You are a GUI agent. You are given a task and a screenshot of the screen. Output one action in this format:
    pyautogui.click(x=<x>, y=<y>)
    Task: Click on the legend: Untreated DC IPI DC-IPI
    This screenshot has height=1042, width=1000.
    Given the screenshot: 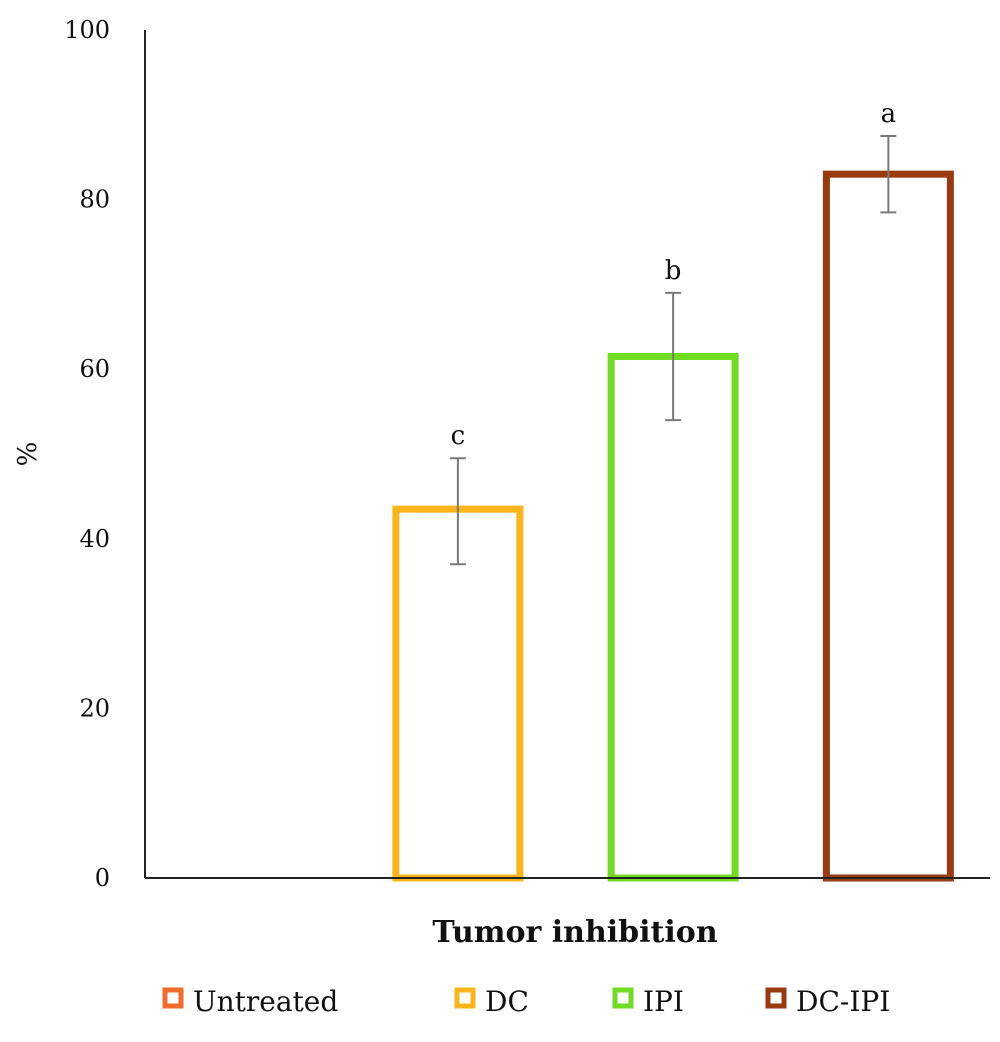 What is the action you would take?
    pyautogui.click(x=526, y=1001)
    